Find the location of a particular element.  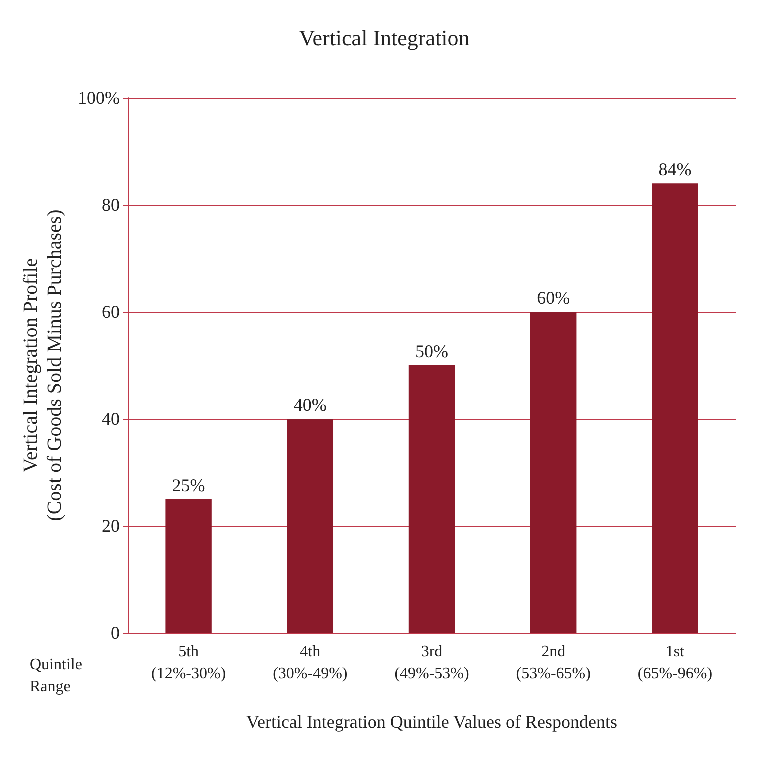

y-tick-label: 80 is located at coordinates (111, 205).